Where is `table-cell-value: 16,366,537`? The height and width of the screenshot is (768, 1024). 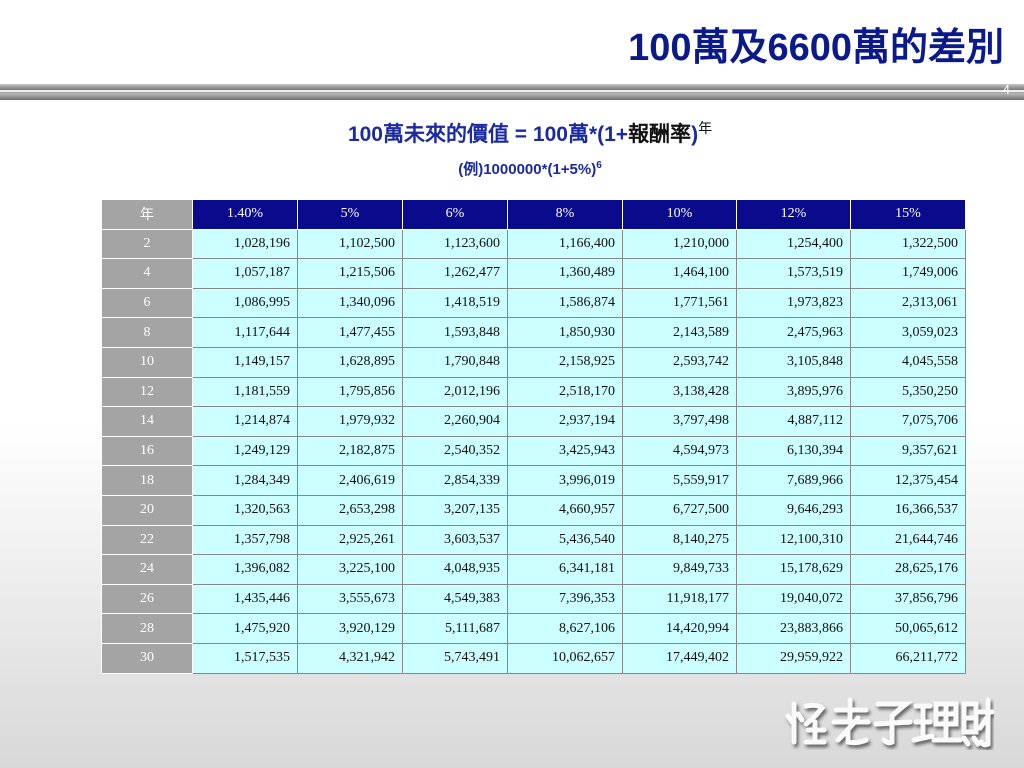
table-cell-value: 16,366,537 is located at coordinates (908, 510).